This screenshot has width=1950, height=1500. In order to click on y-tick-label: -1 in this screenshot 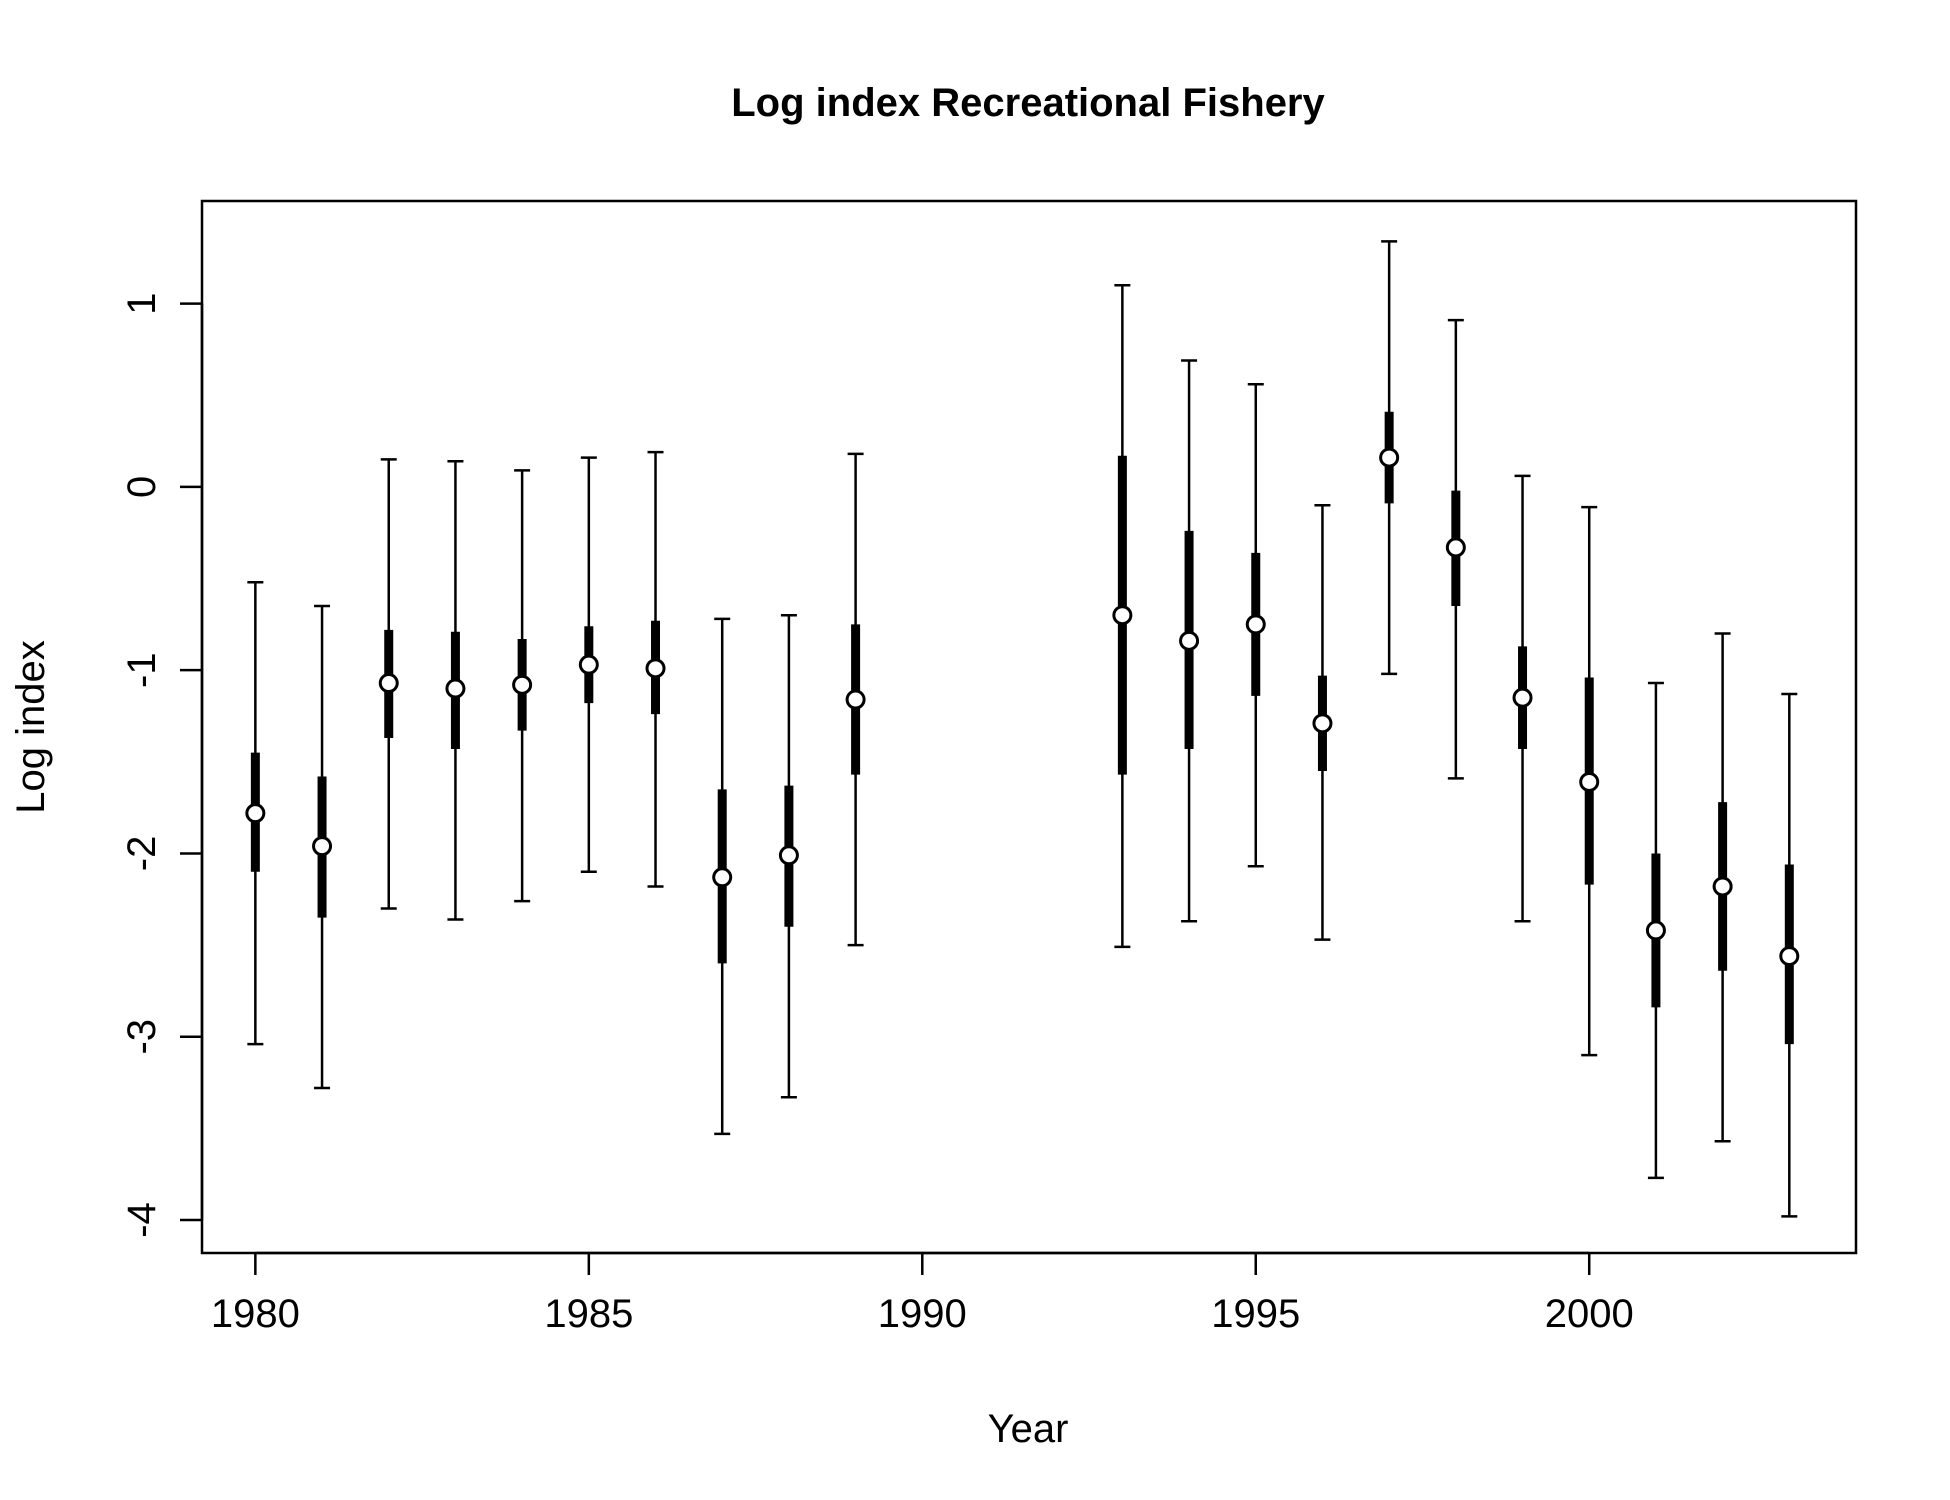, I will do `click(142, 670)`.